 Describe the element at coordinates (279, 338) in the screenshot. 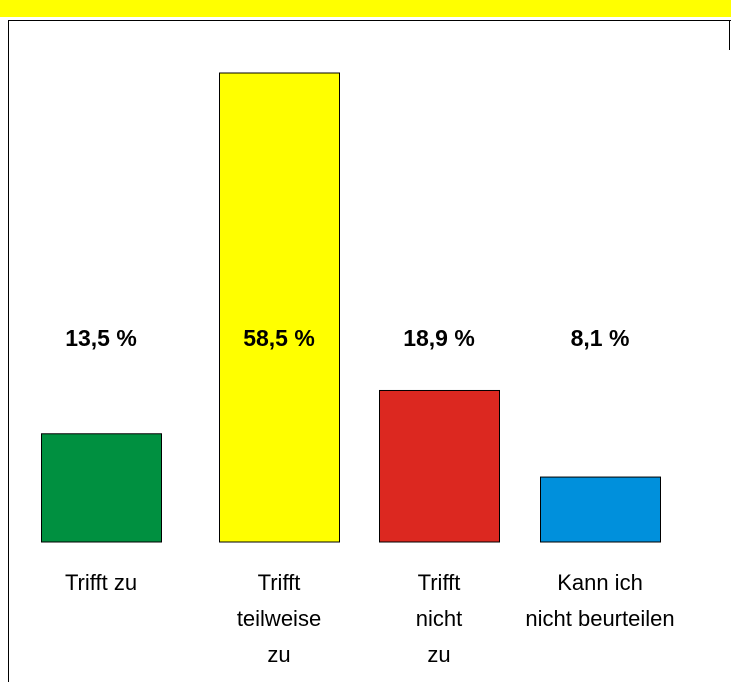

I see `value-label: 58,5 %` at that location.